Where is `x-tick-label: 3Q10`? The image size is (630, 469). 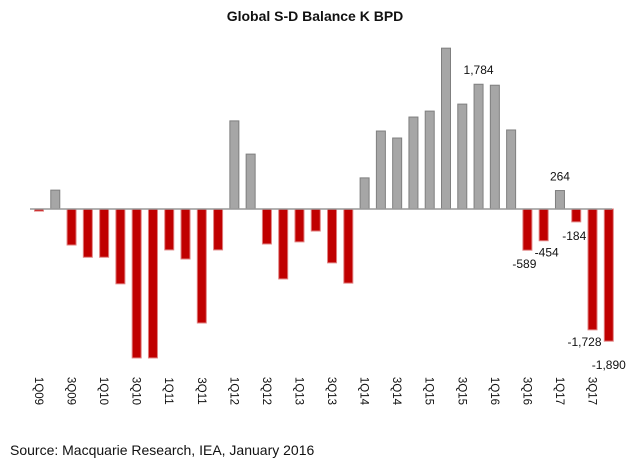
x-tick-label: 3Q10 is located at coordinates (136, 391).